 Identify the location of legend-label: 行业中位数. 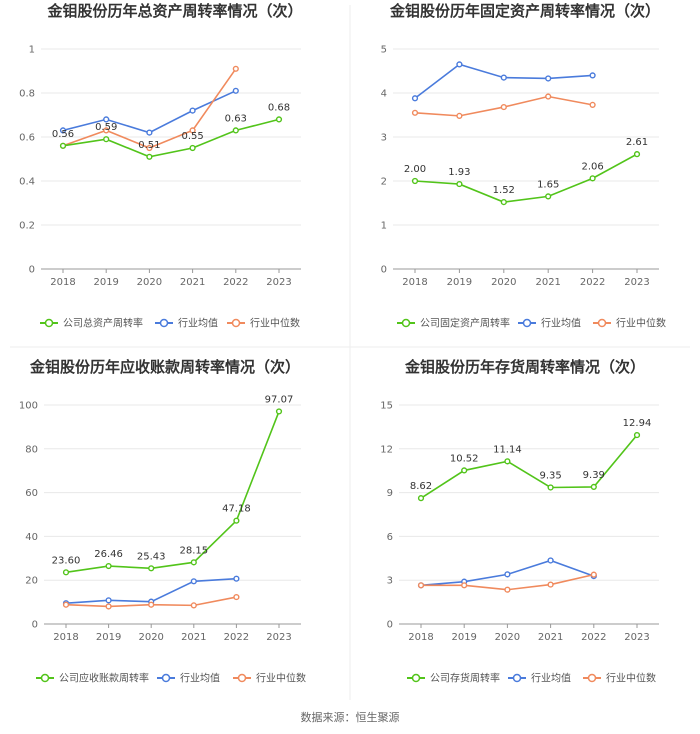
(281, 678).